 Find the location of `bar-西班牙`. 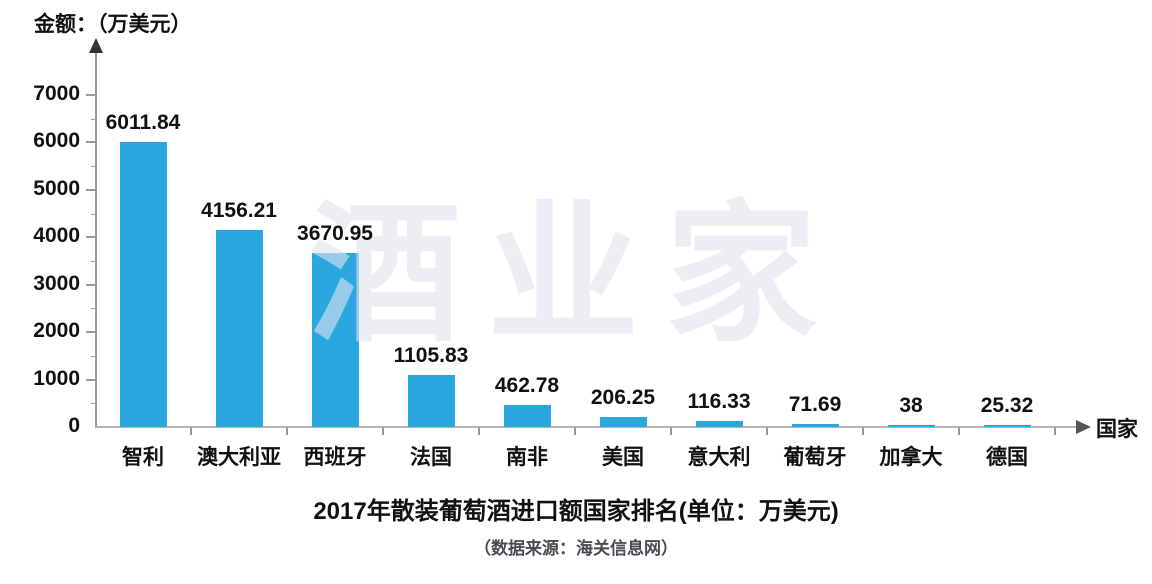

bar-西班牙 is located at coordinates (335, 340).